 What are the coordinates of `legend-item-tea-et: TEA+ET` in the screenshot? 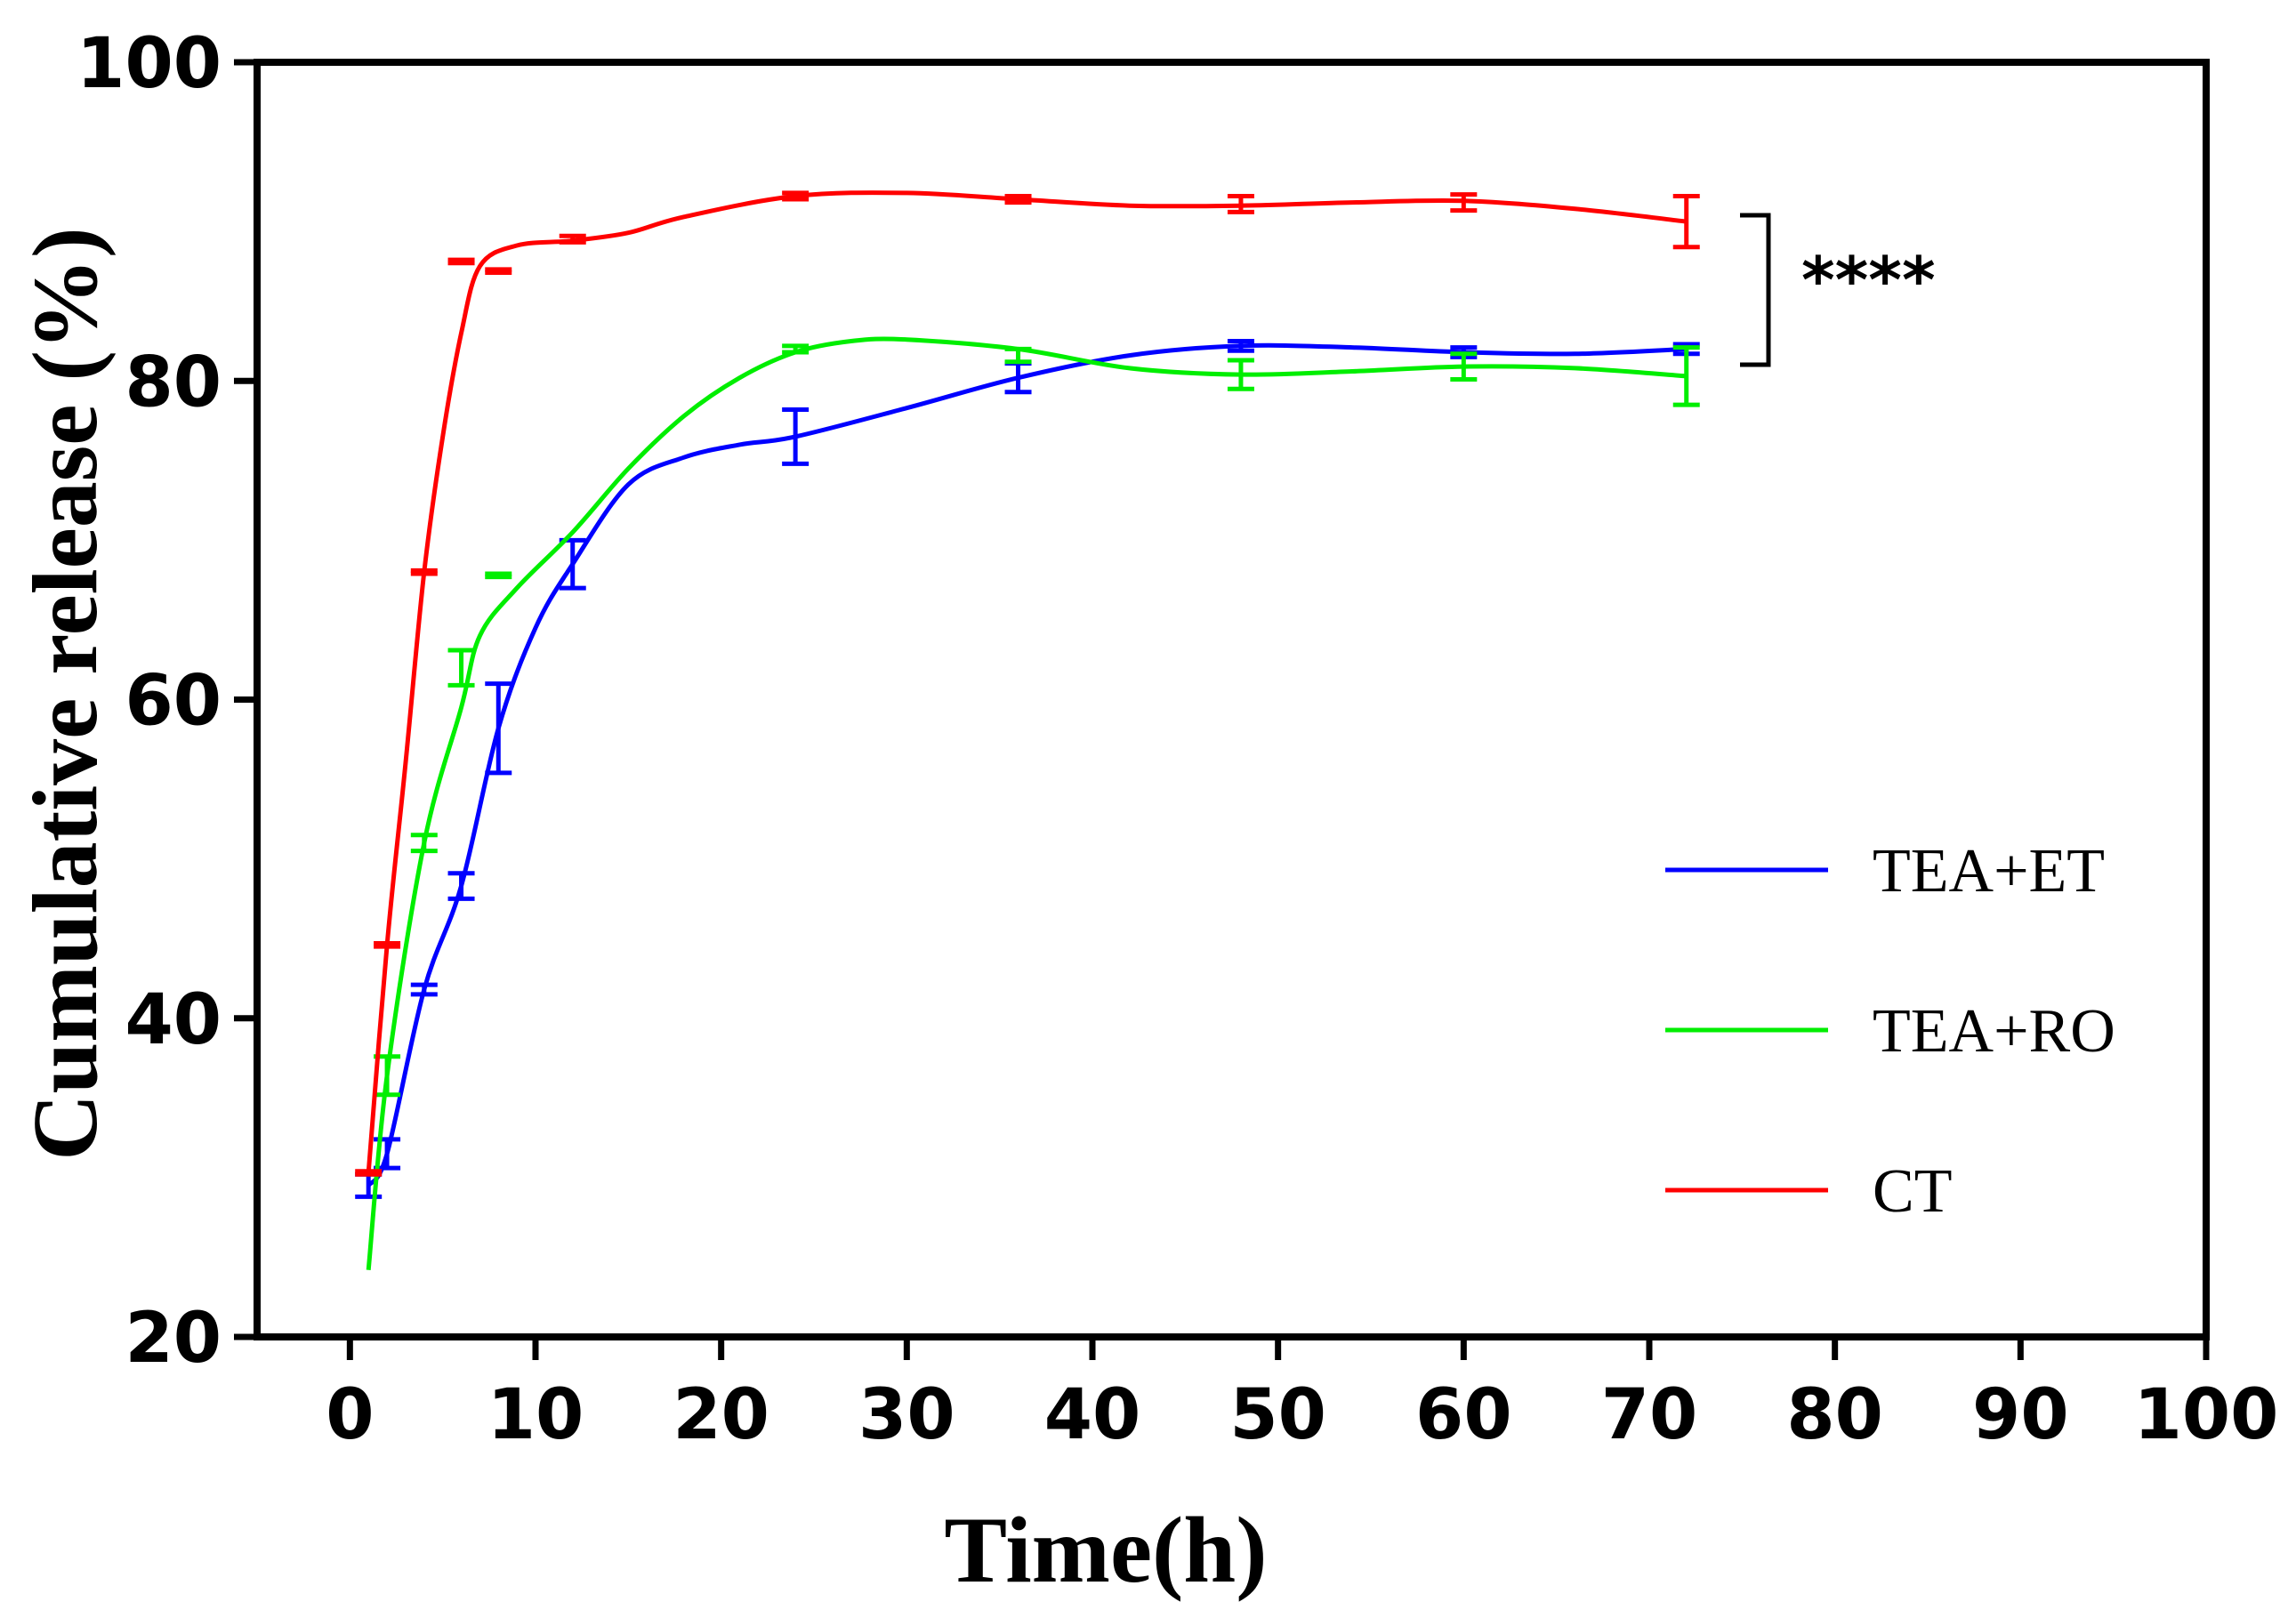 It's located at (1885, 871).